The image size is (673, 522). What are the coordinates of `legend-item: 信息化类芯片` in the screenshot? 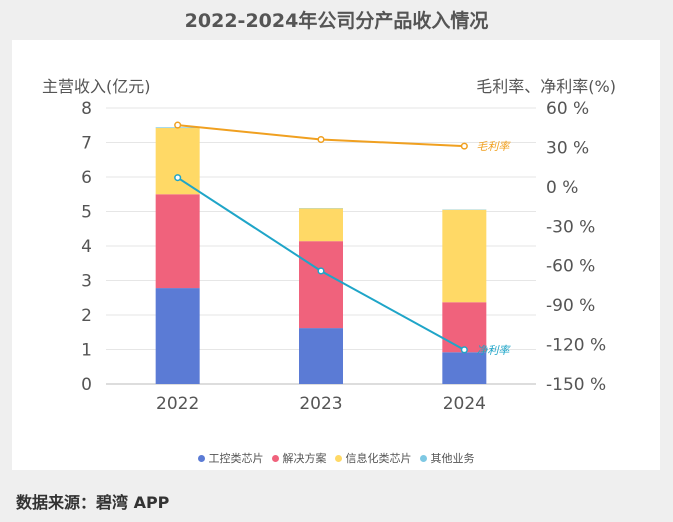 It's located at (373, 458).